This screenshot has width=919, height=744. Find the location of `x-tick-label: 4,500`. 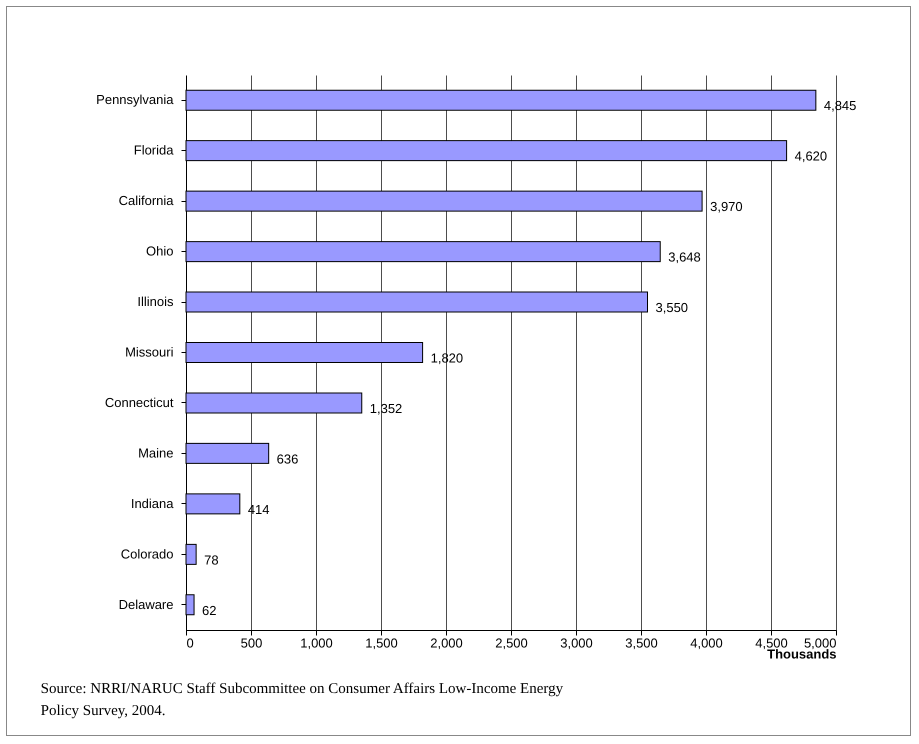

x-tick-label: 4,500 is located at coordinates (771, 643).